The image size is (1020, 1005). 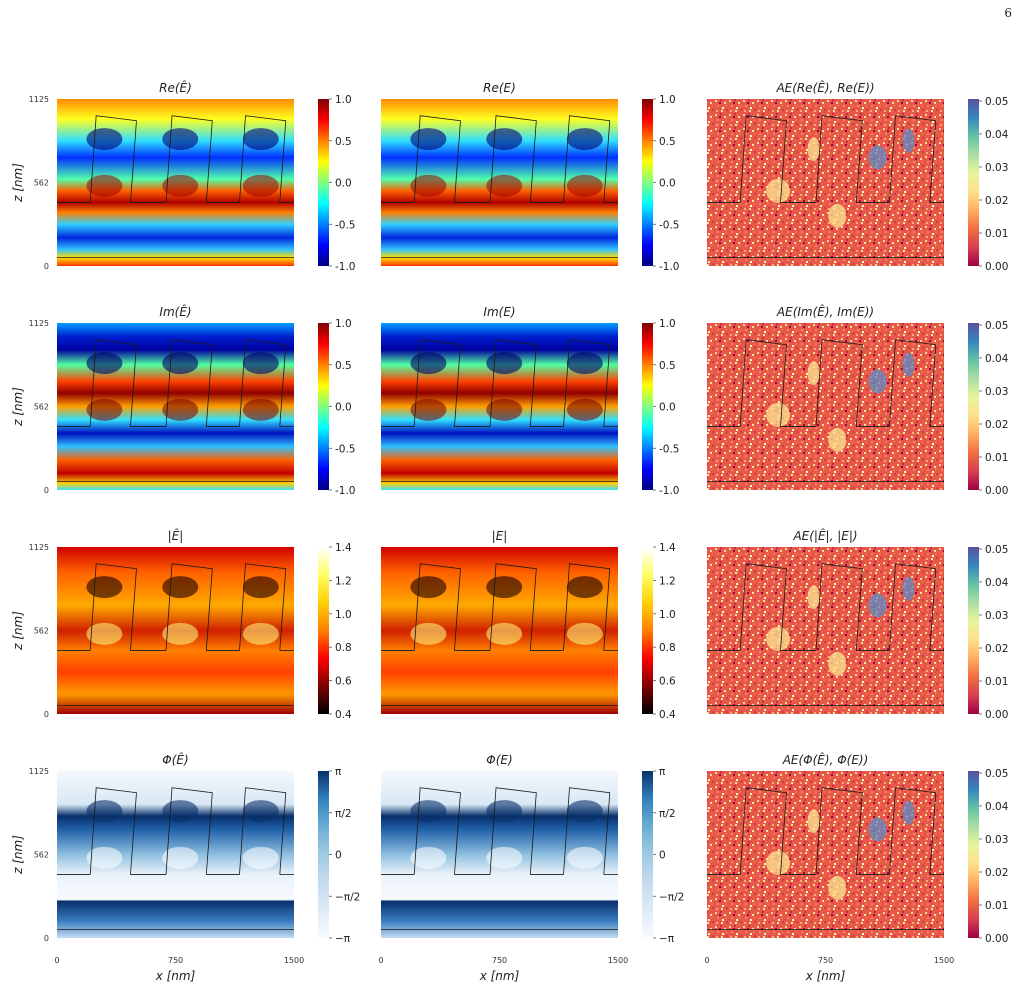 What do you see at coordinates (343, 648) in the screenshot?
I see `colorbar-tick-label: 0.8` at bounding box center [343, 648].